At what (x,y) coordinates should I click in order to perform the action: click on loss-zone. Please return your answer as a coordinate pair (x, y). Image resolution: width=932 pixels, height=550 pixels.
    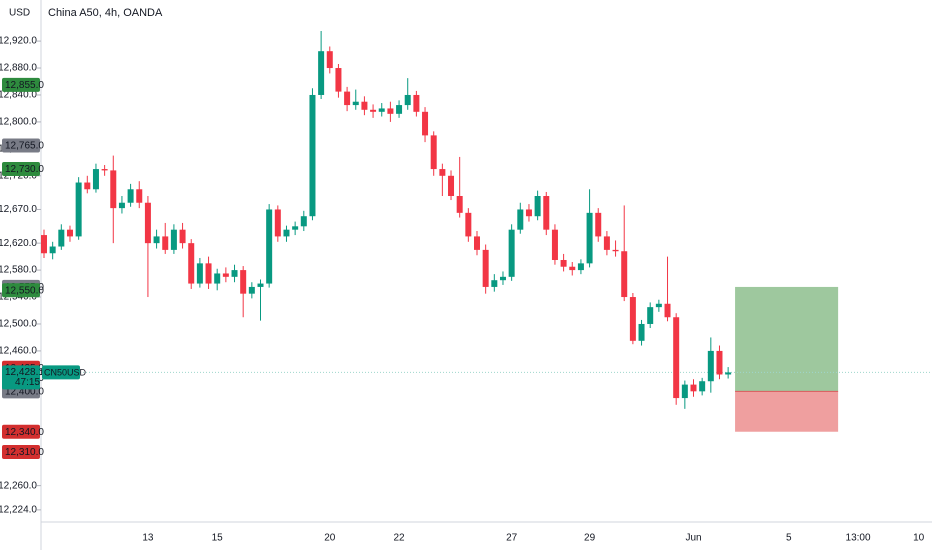
    Looking at the image, I should click on (787, 411).